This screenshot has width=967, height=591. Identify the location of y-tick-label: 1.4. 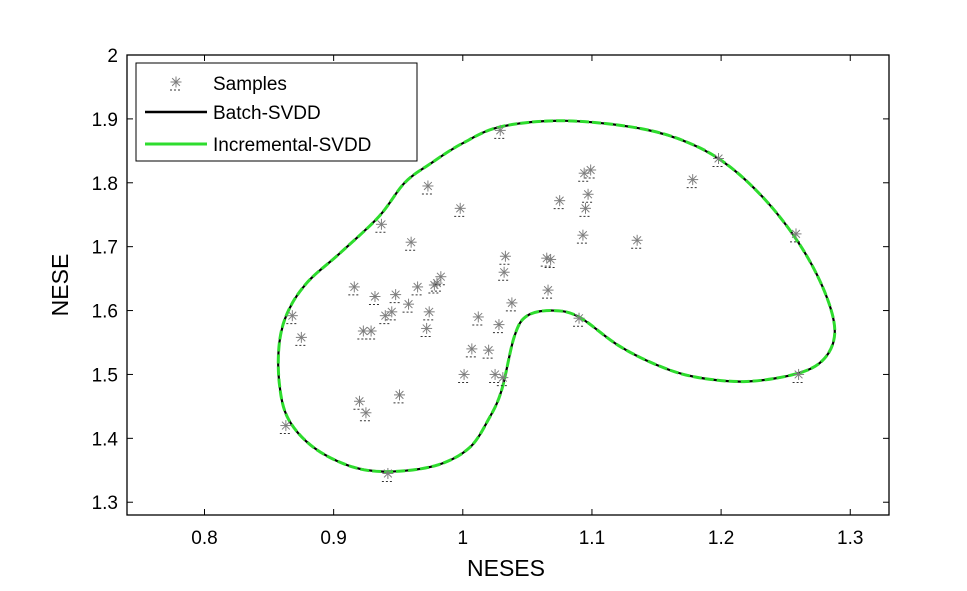
(105, 439).